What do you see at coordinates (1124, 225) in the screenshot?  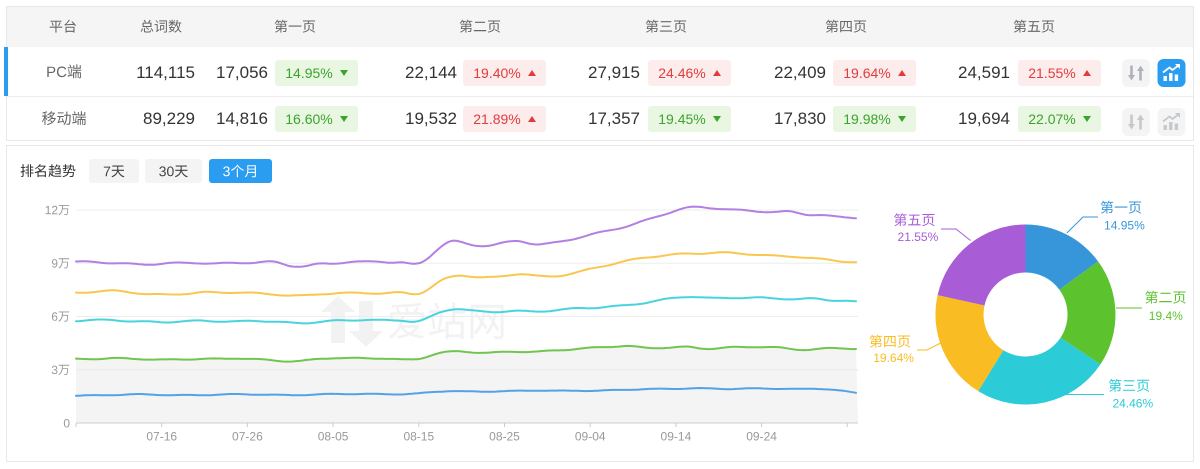 I see `svg-text: 14.95%` at bounding box center [1124, 225].